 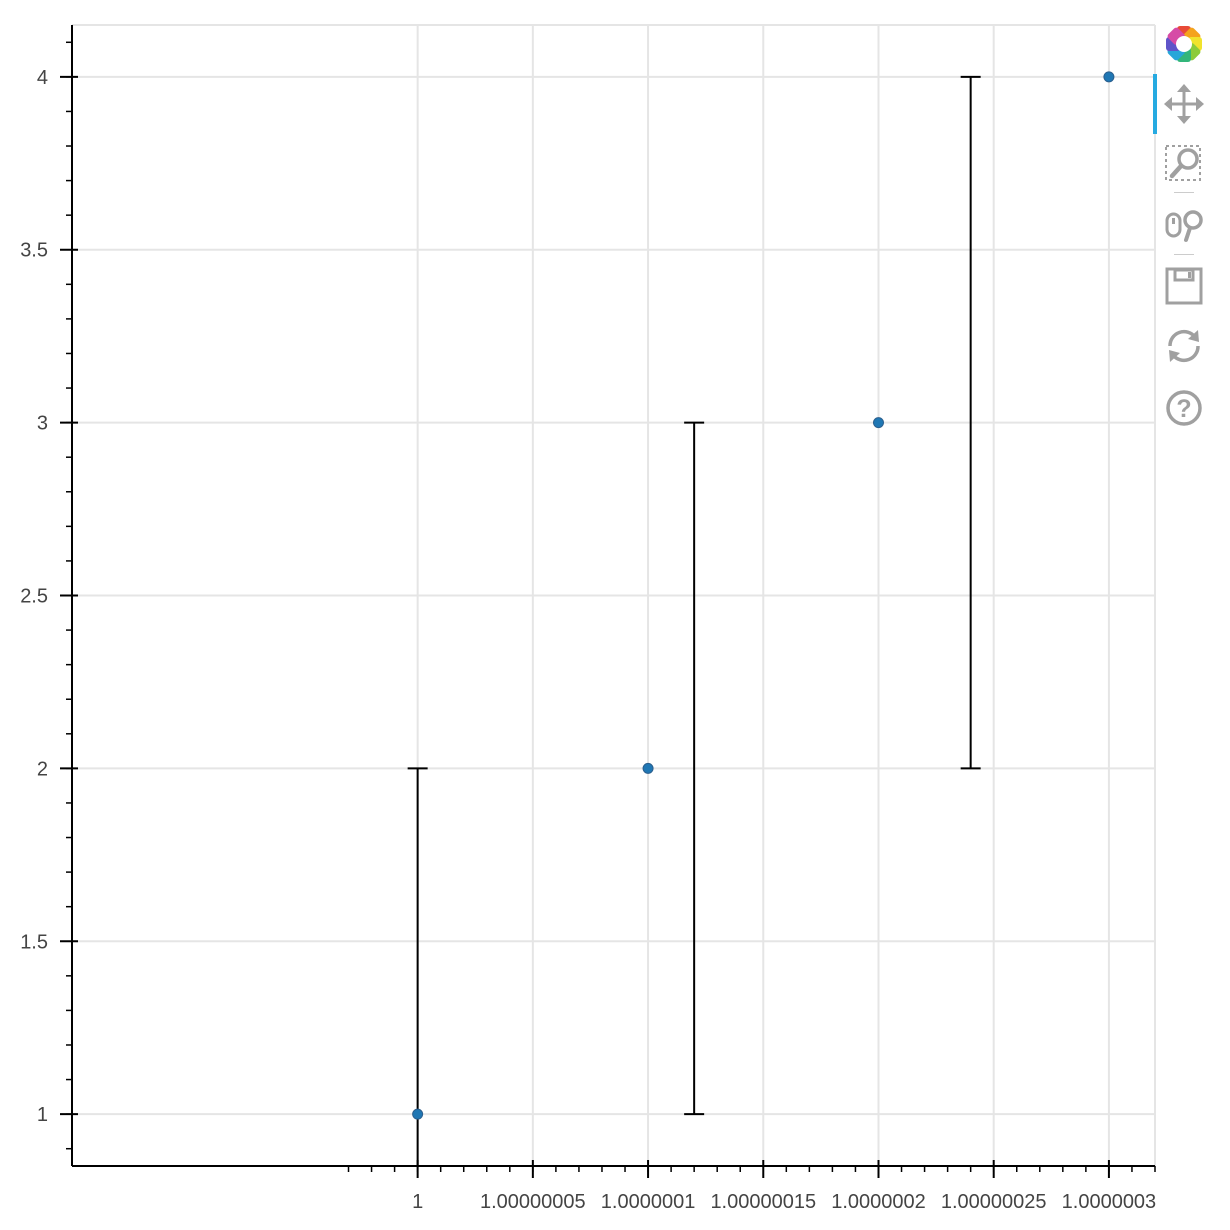 What do you see at coordinates (1155, 104) in the screenshot?
I see `active-tool-indicator` at bounding box center [1155, 104].